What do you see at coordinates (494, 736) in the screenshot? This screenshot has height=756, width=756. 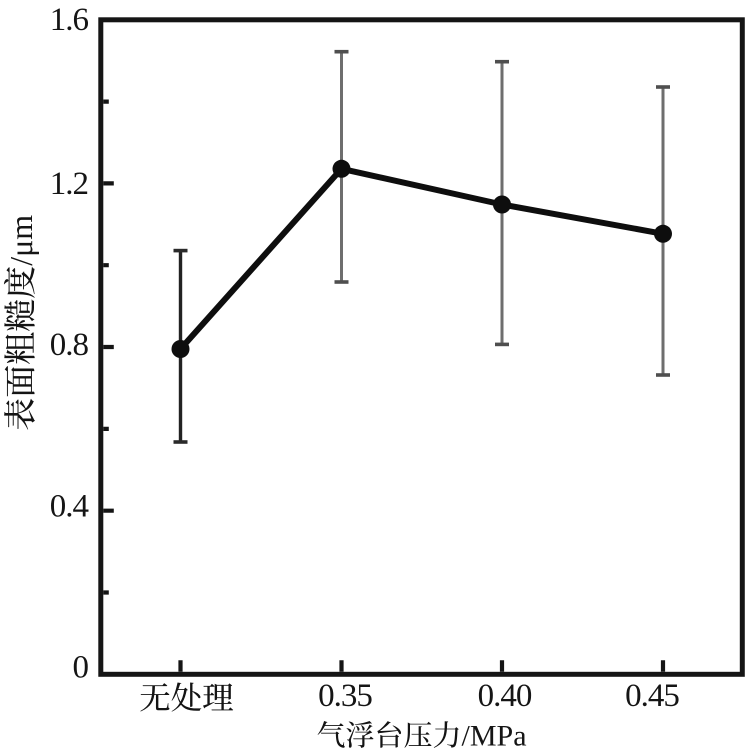 I see `svg-text: /MPa` at bounding box center [494, 736].